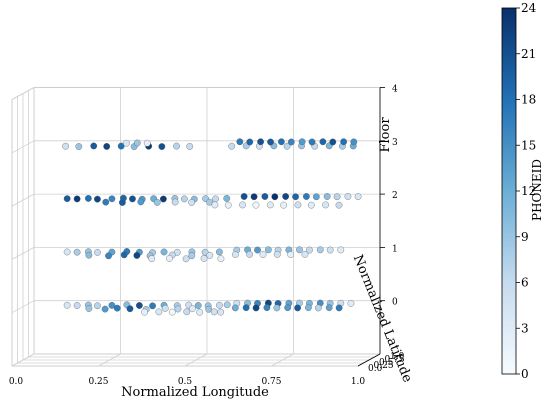 The height and width of the screenshot is (409, 550). What do you see at coordinates (395, 90) in the screenshot?
I see `z-tick-label: 4` at bounding box center [395, 90].